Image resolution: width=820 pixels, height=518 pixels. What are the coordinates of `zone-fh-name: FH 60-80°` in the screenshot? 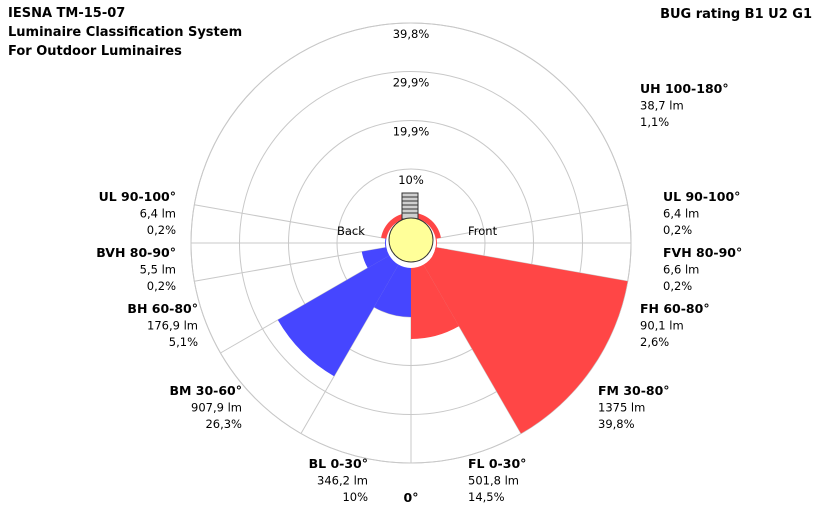 It's located at (675, 308).